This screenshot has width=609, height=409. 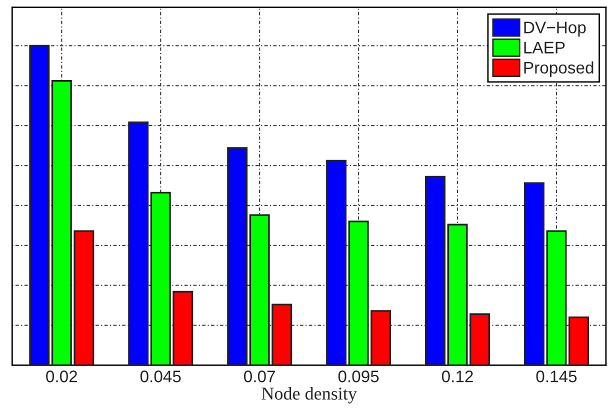 What do you see at coordinates (555, 29) in the screenshot?
I see `legend-label: DV−Hop` at bounding box center [555, 29].